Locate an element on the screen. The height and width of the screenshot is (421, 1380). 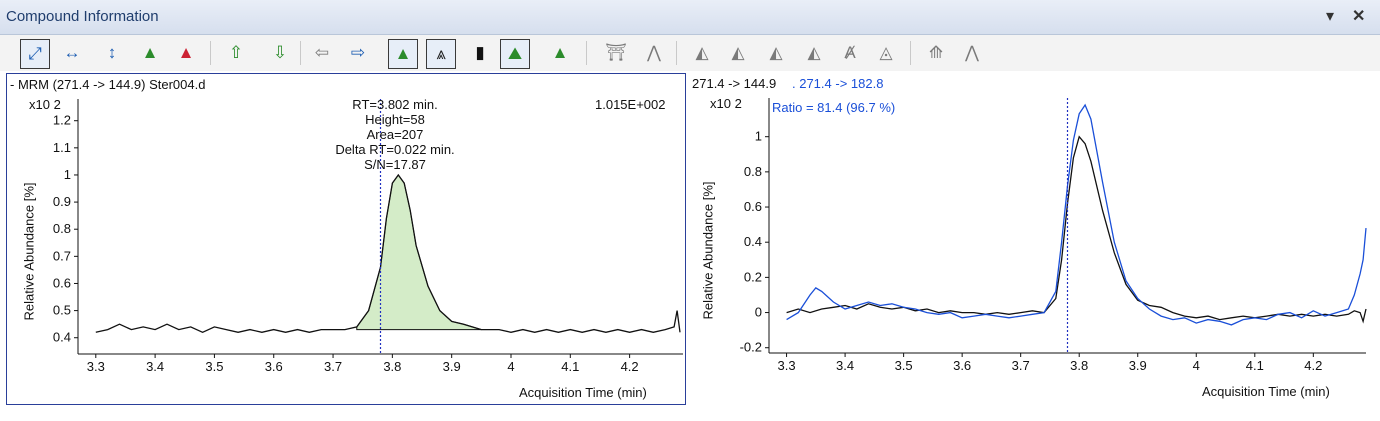
left-y-tick-label: 0.9 is located at coordinates (62, 201).